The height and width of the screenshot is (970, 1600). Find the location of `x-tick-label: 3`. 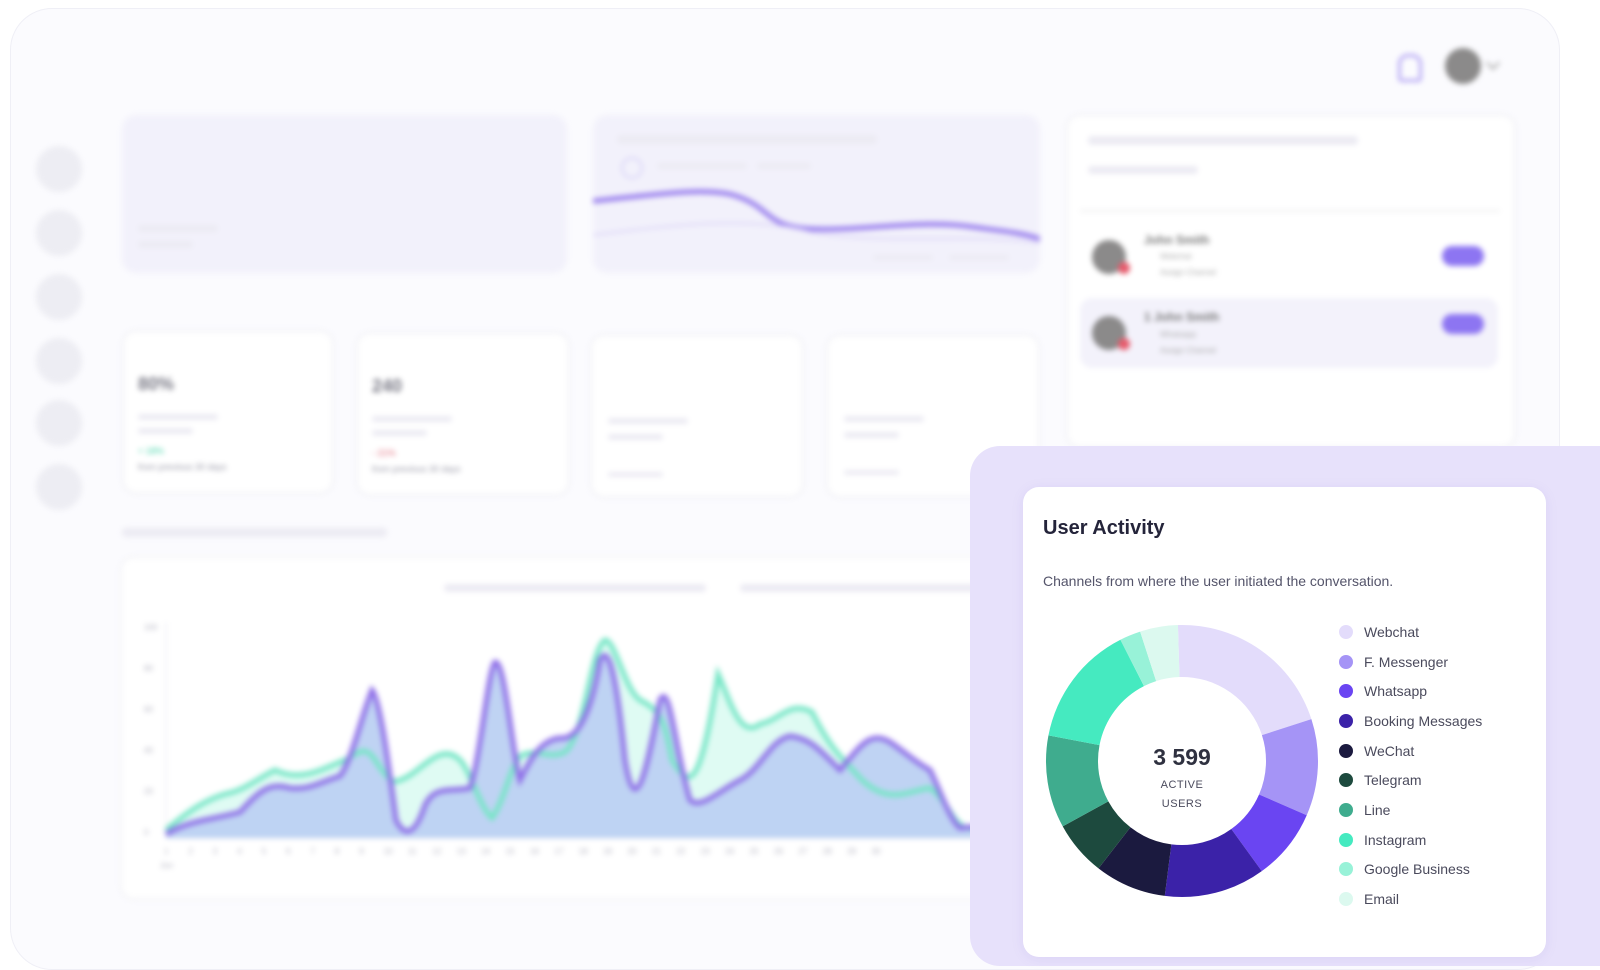

x-tick-label: 3 is located at coordinates (215, 851).